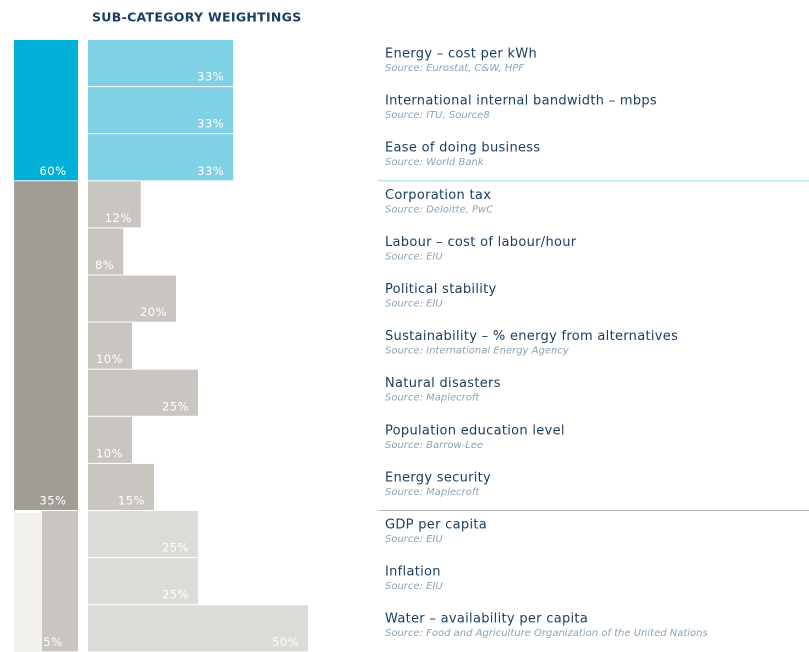 This screenshot has height=652, width=809. Describe the element at coordinates (197, 17) in the screenshot. I see `chart-title: SUB-CATEGORY WEIGHTINGS` at that location.